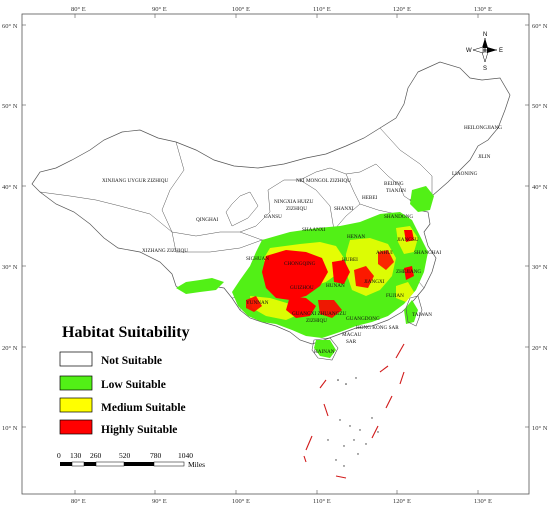  I want to click on label-hebei: HEBEI, so click(370, 198).